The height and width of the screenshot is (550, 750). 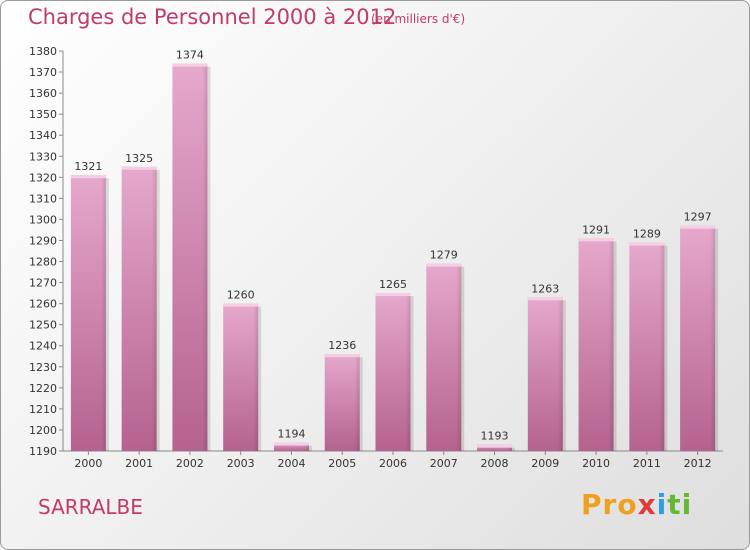 What do you see at coordinates (190, 55) in the screenshot?
I see `bar-value-label: 1374` at bounding box center [190, 55].